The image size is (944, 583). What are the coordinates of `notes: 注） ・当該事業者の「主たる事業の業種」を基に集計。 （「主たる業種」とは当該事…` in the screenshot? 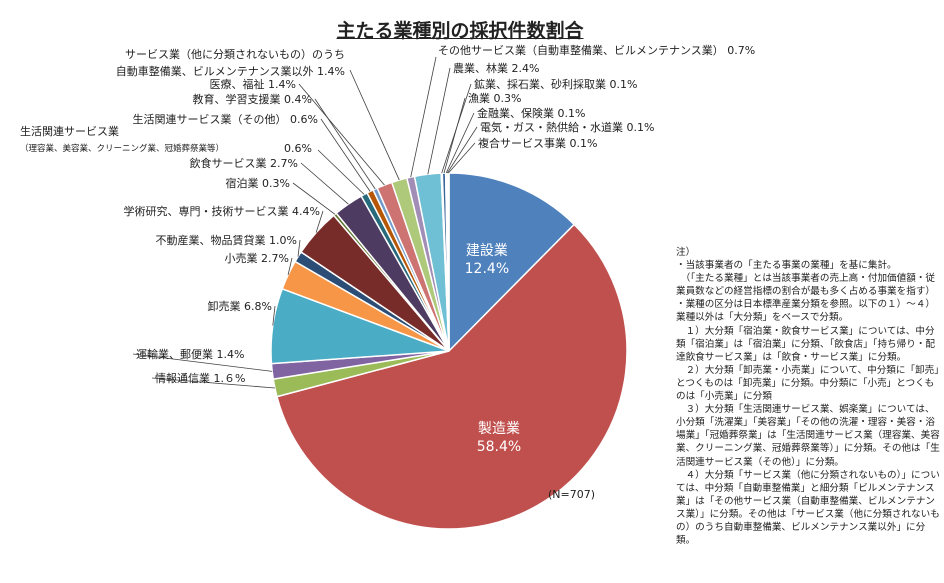 It's located at (808, 397).